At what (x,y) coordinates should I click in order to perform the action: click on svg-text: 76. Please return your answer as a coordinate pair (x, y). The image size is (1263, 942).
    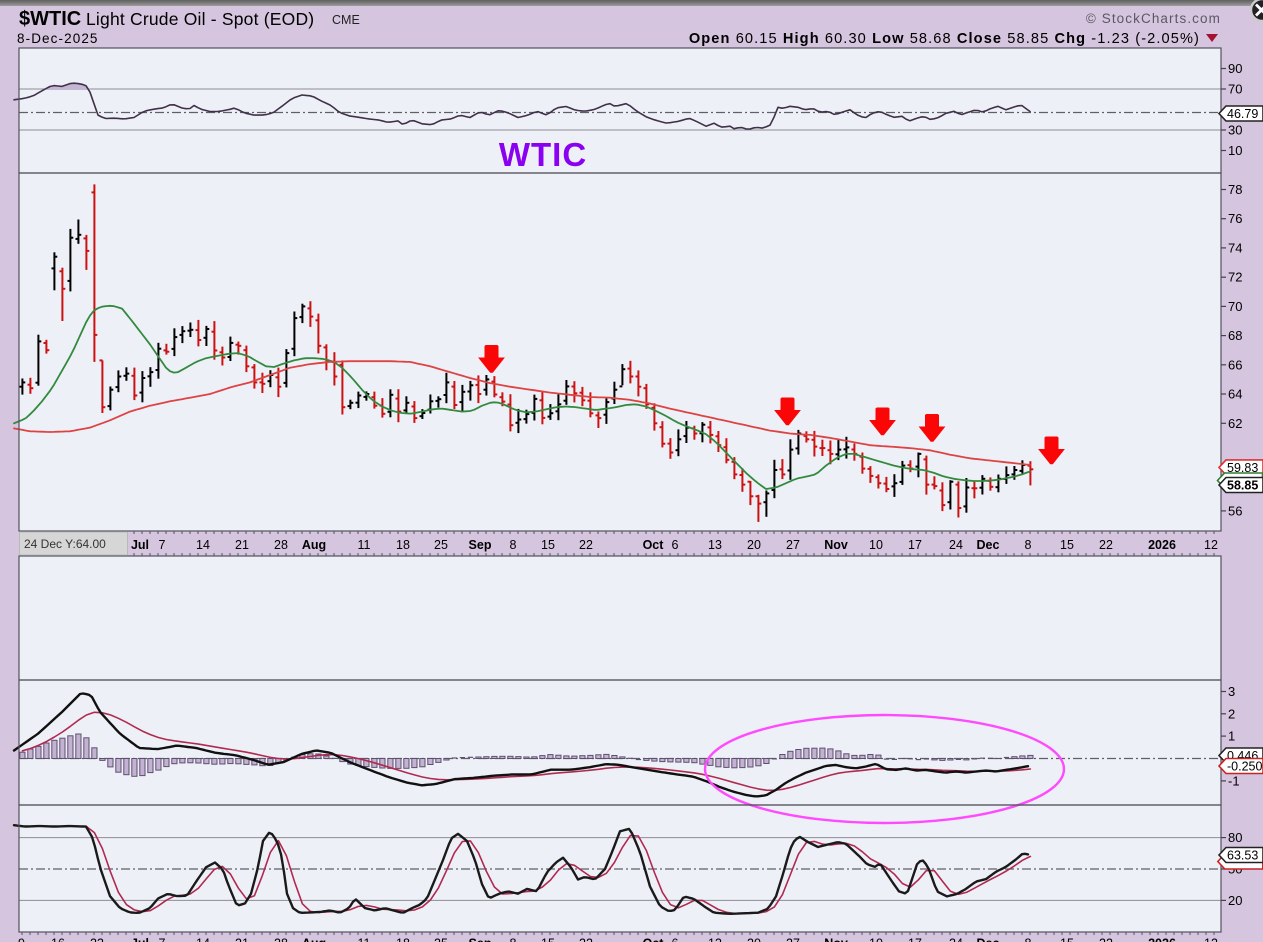
    Looking at the image, I should click on (1235, 218).